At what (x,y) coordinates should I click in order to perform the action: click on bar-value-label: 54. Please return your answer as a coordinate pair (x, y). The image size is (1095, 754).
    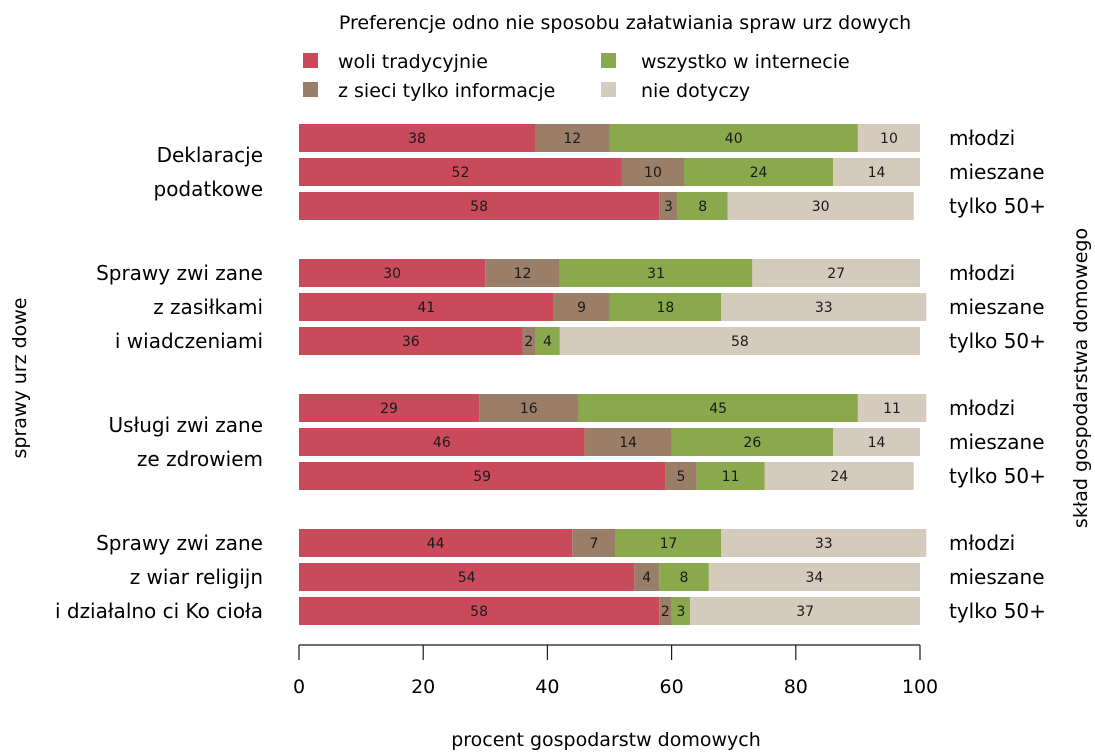
    Looking at the image, I should click on (467, 578).